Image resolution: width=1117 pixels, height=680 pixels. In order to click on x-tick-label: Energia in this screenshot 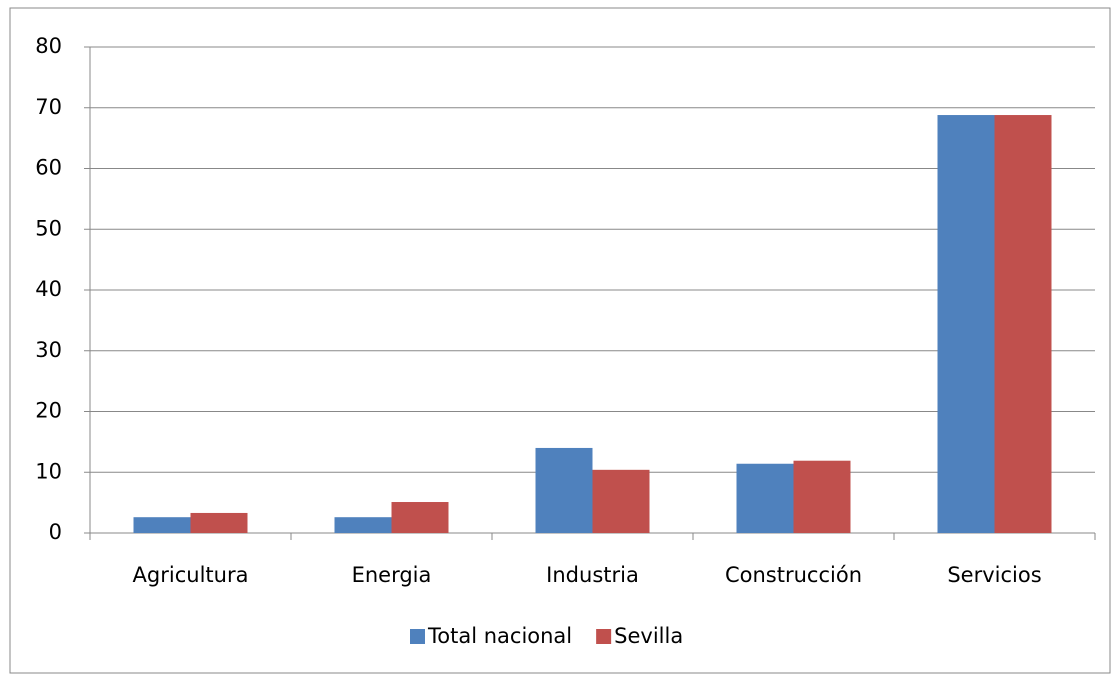, I will do `click(392, 575)`.